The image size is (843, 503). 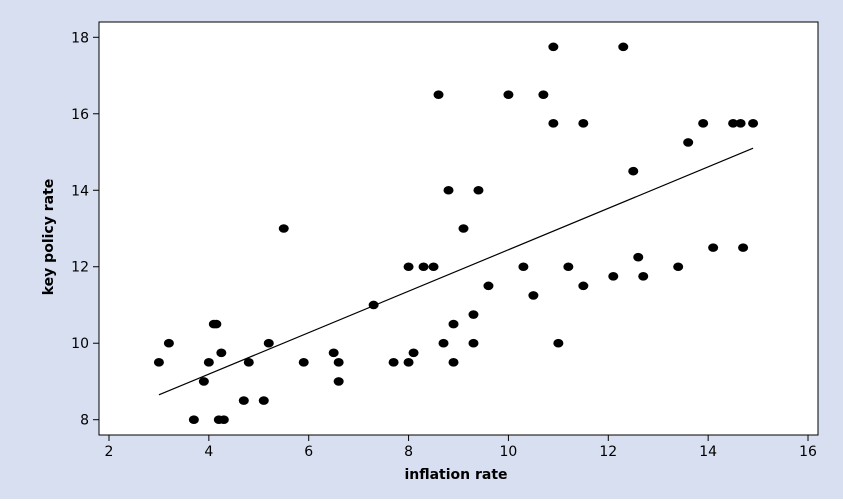 What do you see at coordinates (455, 475) in the screenshot?
I see `x-axis-label: inflation rate` at bounding box center [455, 475].